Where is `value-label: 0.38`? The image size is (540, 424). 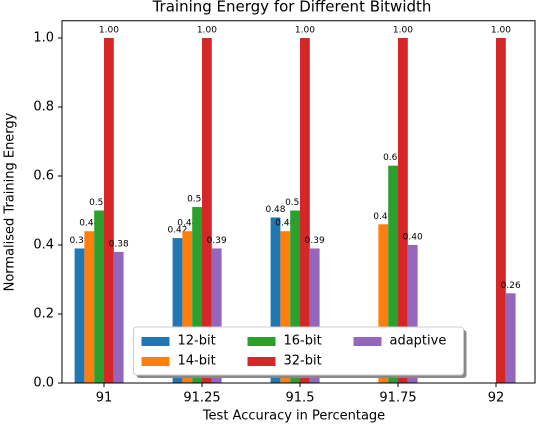 value-label: 0.38 is located at coordinates (119, 244).